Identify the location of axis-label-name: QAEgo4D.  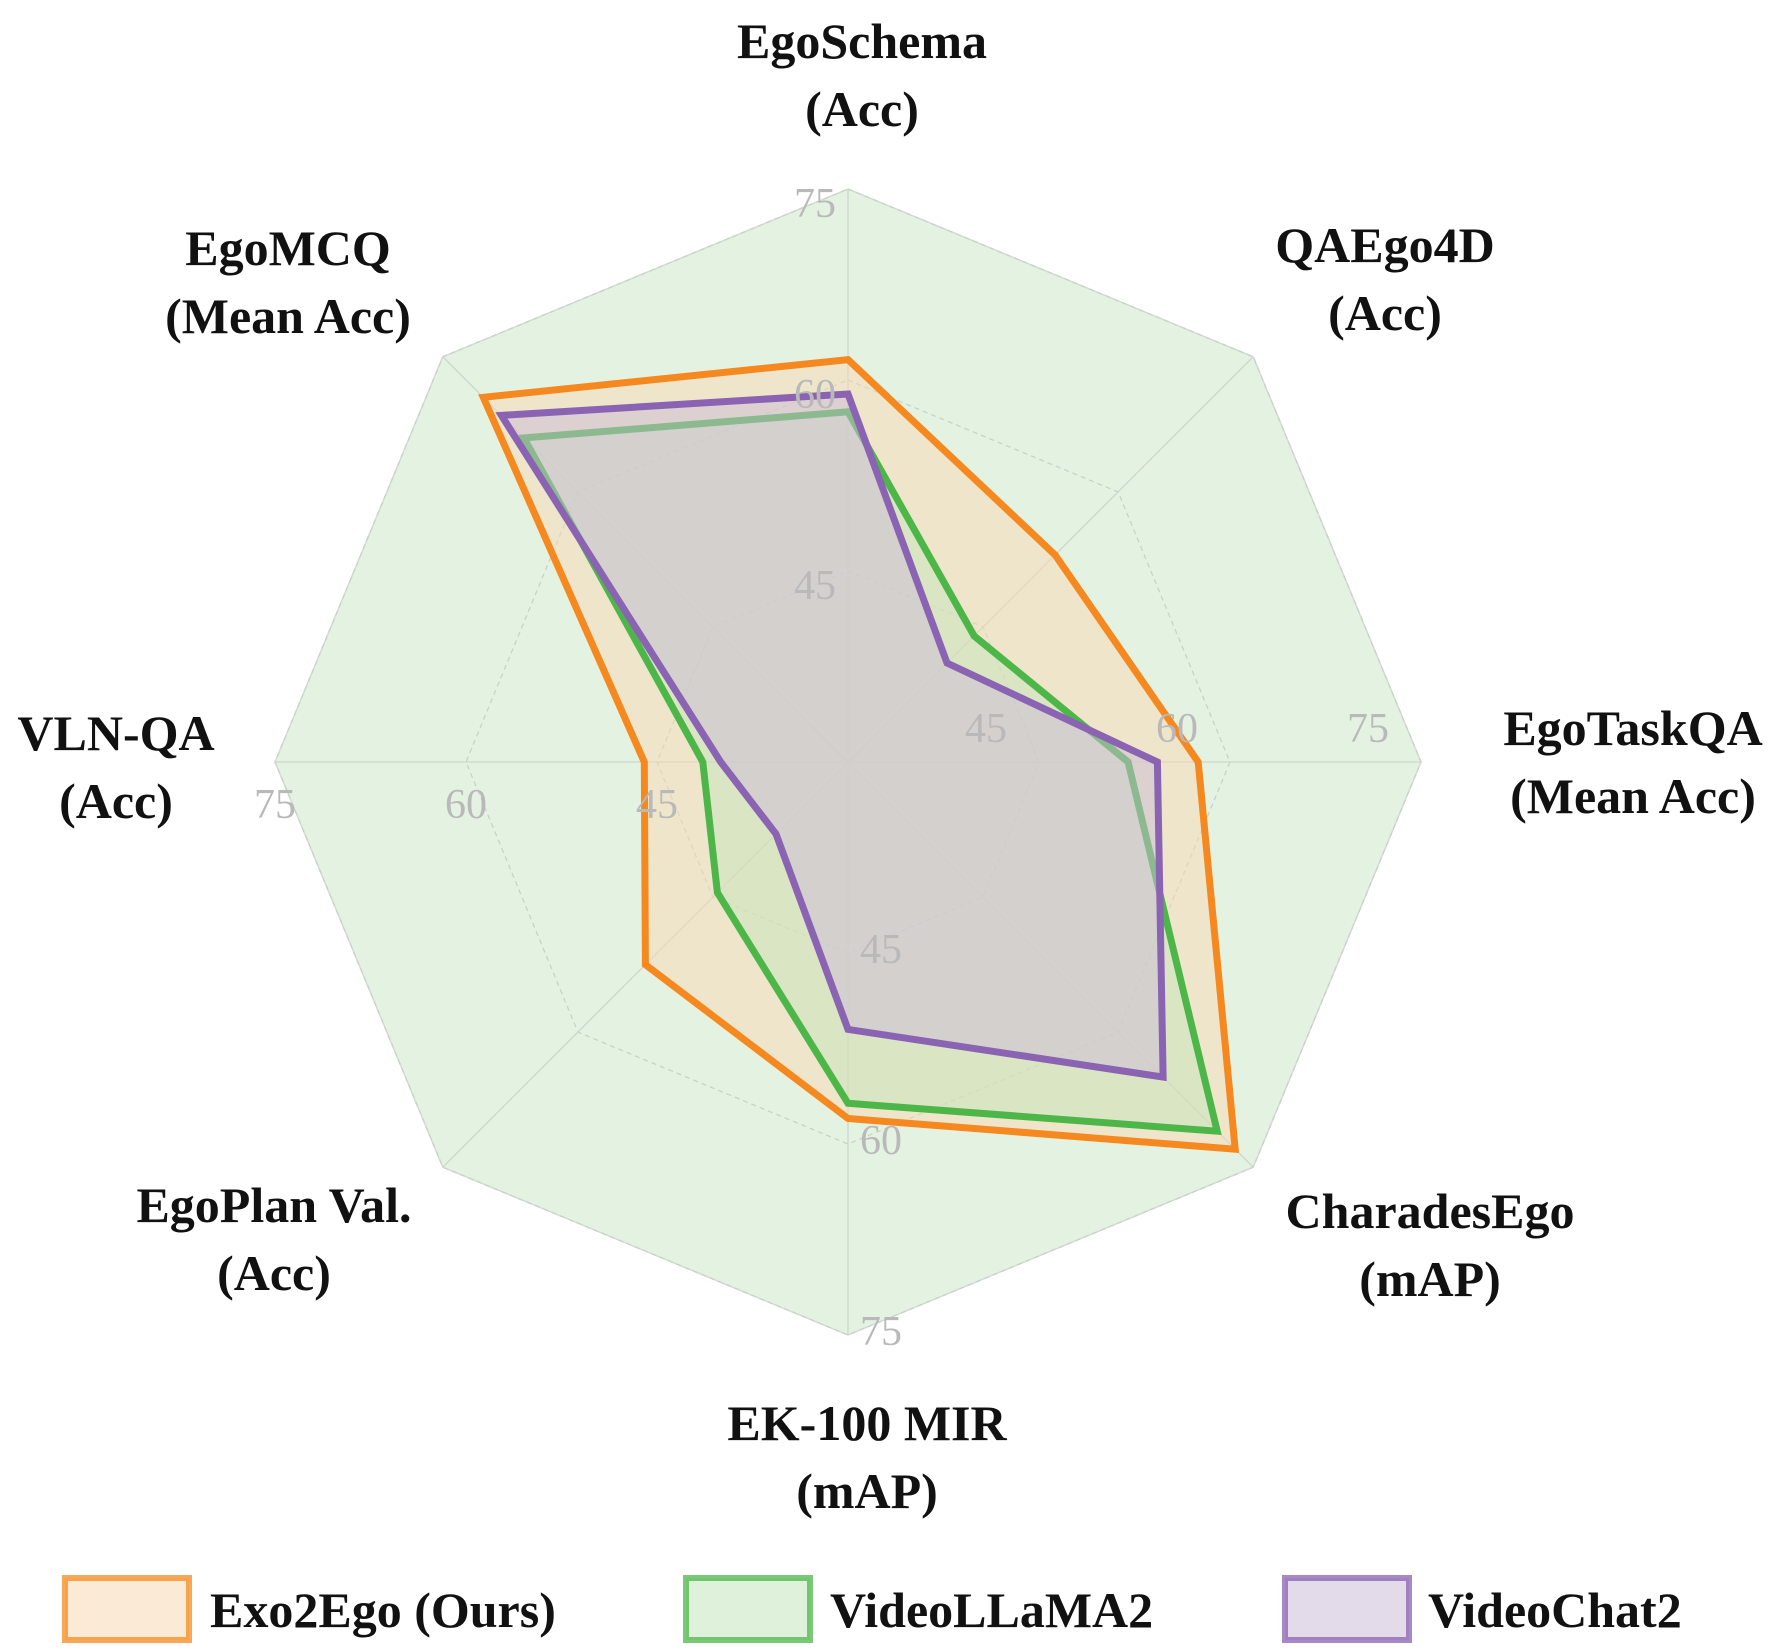
(1384, 245).